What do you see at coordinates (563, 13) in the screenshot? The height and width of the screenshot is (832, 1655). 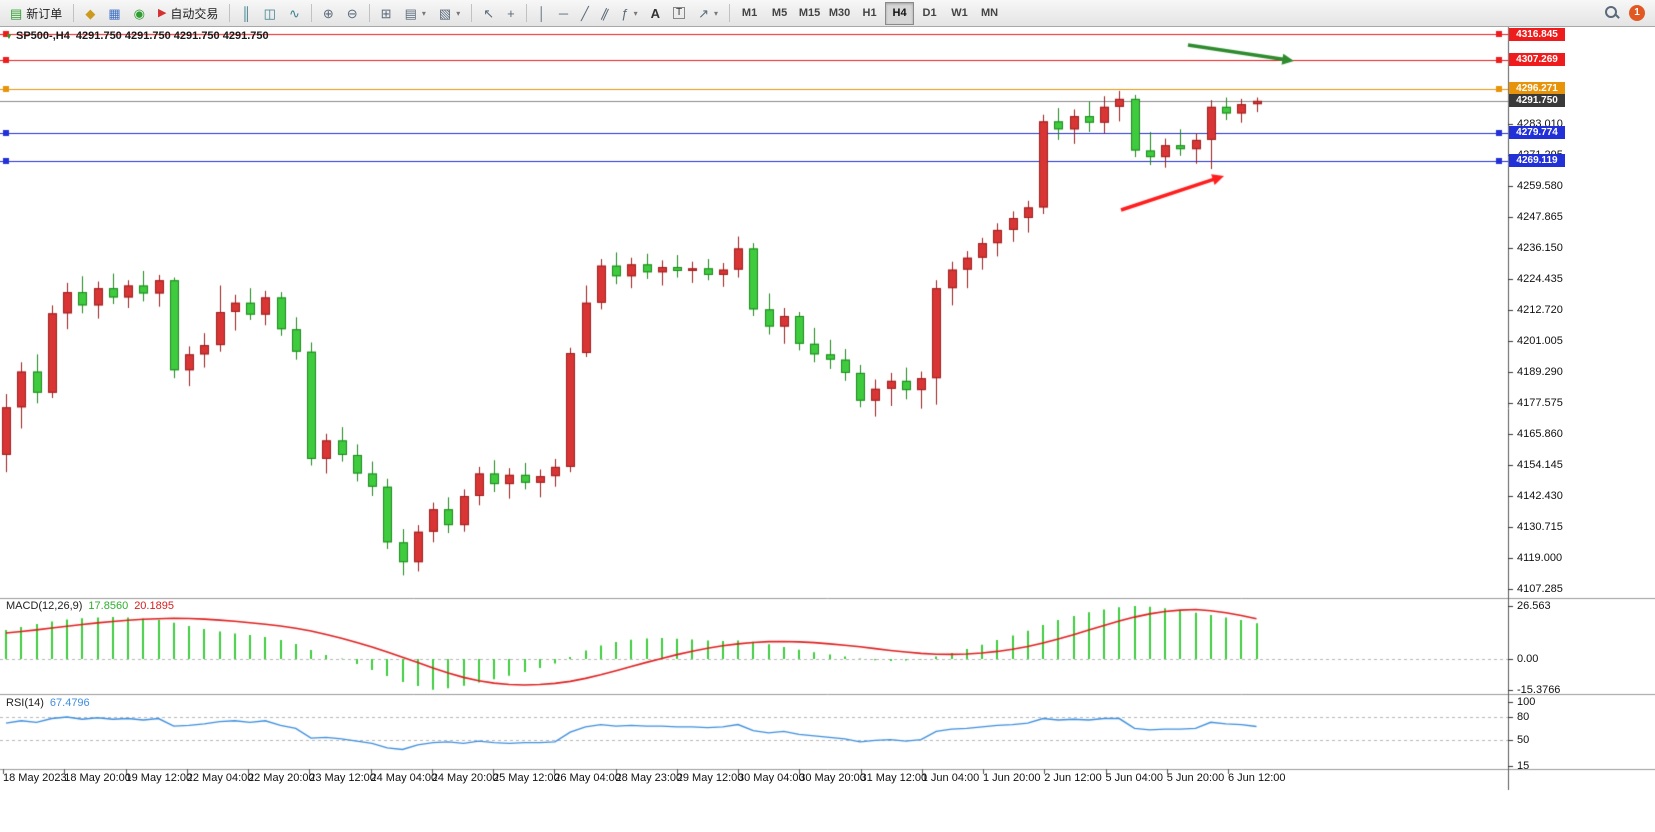 I see `horizontal-line-tool-button: ─` at bounding box center [563, 13].